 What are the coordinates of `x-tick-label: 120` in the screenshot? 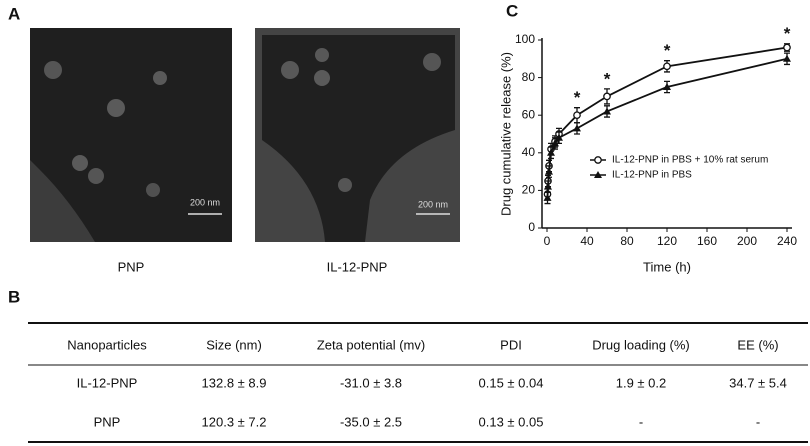 It's located at (667, 241).